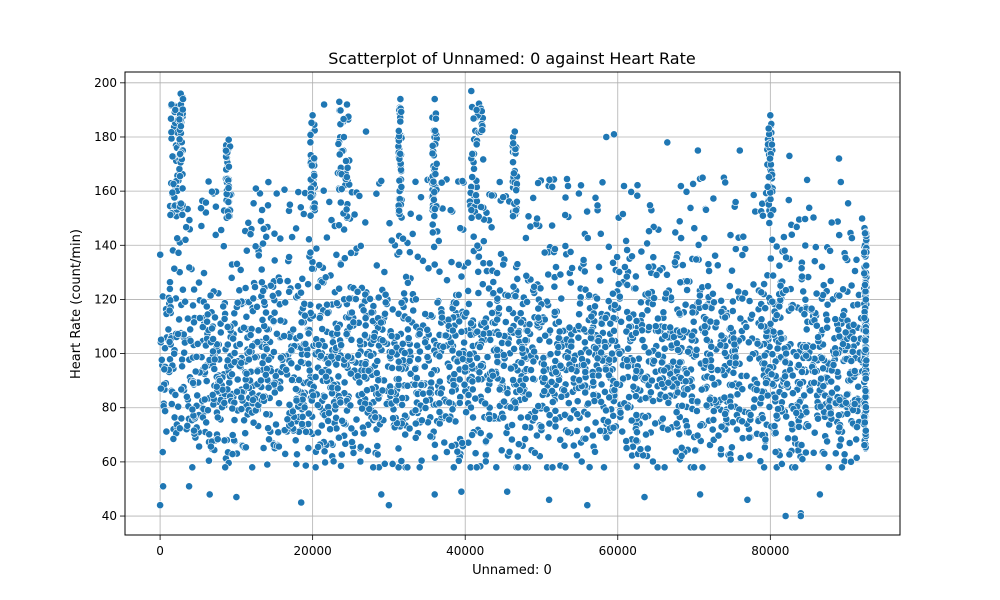 This screenshot has width=1000, height=600. What do you see at coordinates (105, 245) in the screenshot?
I see `y-tick-label: 140` at bounding box center [105, 245].